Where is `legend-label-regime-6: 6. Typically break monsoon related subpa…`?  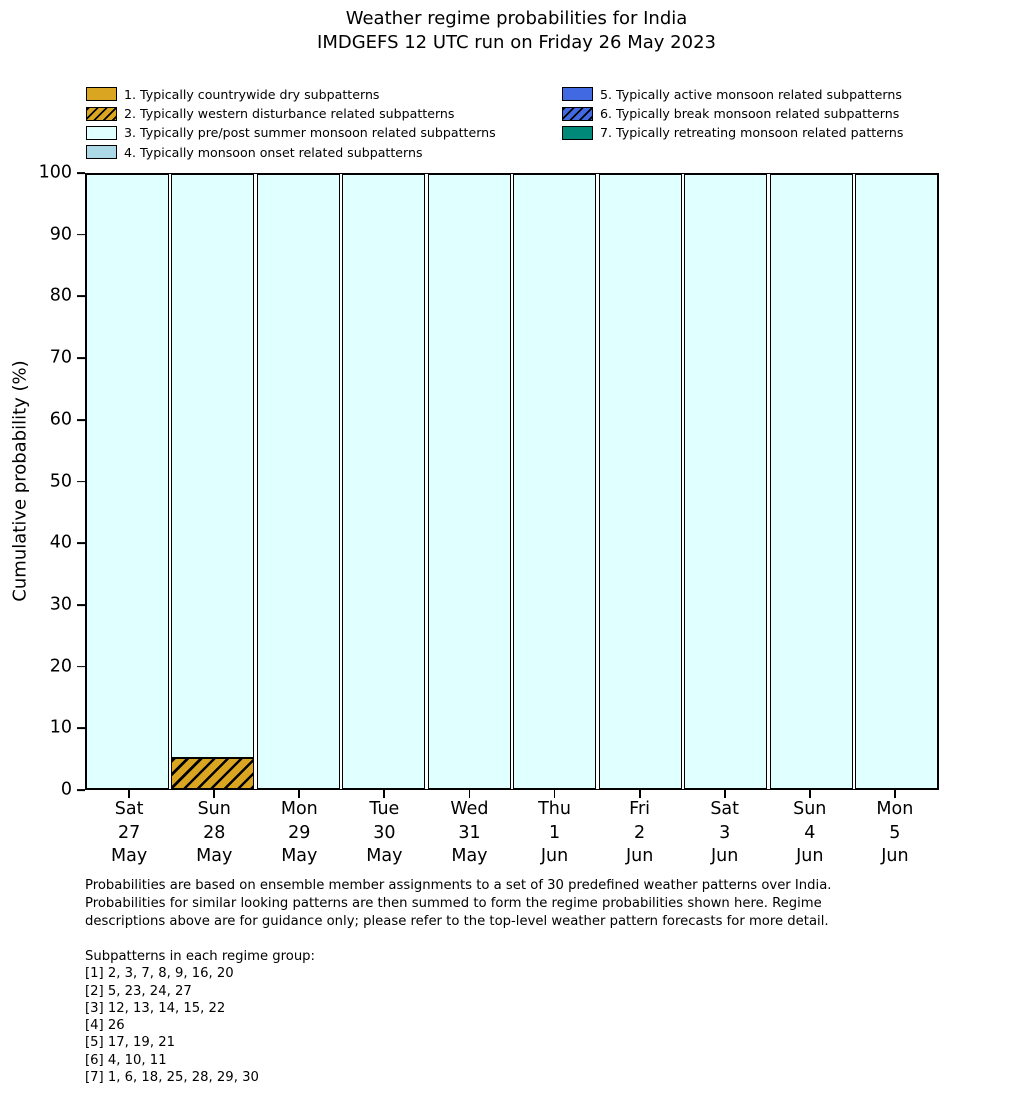 legend-label-regime-6: 6. Typically break monsoon related subpa… is located at coordinates (750, 114).